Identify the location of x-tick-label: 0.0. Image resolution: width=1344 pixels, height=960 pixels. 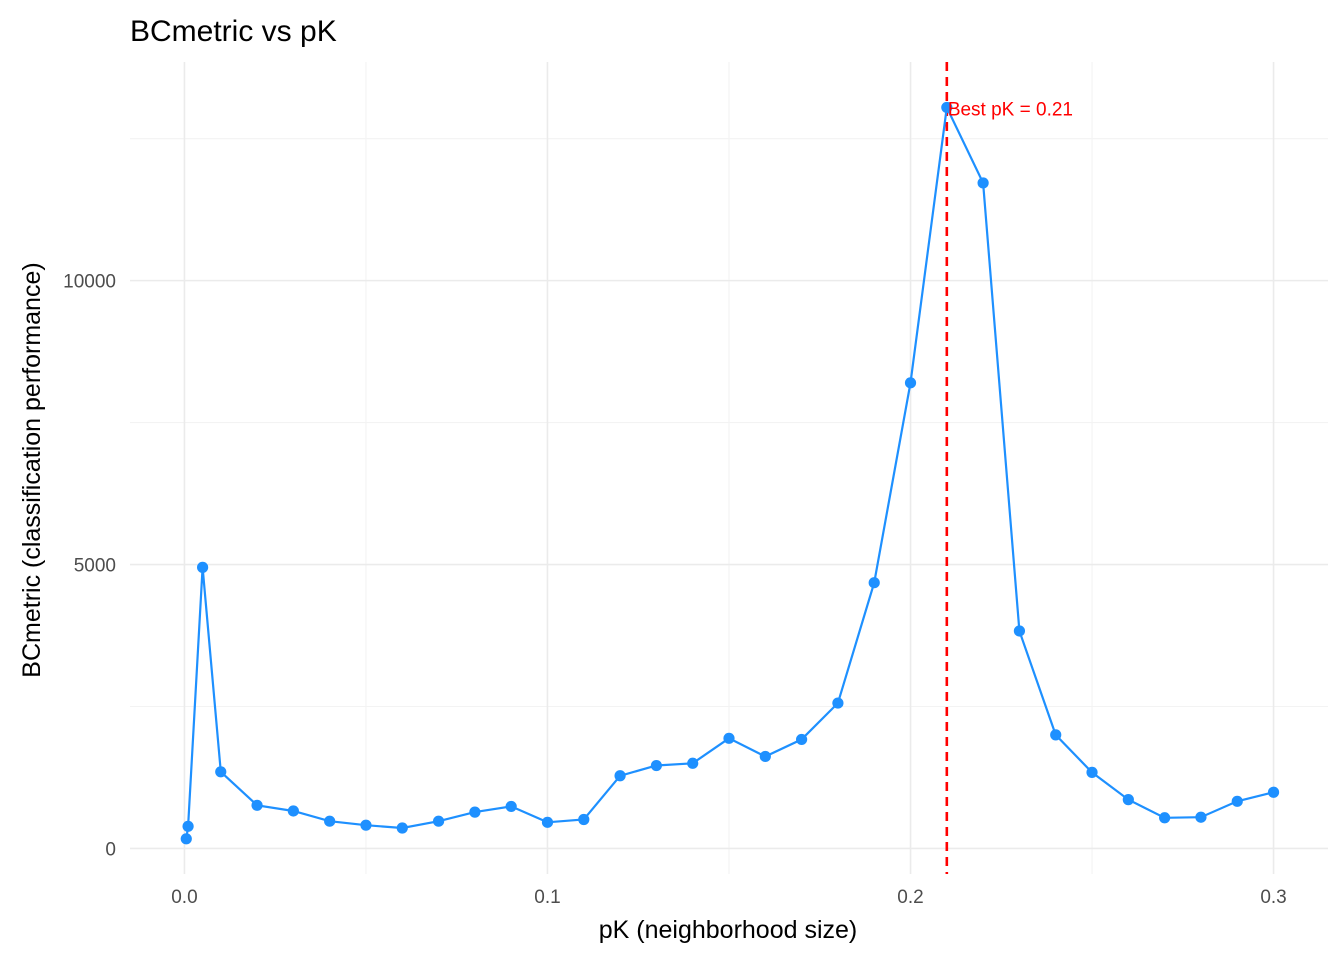
(184, 897).